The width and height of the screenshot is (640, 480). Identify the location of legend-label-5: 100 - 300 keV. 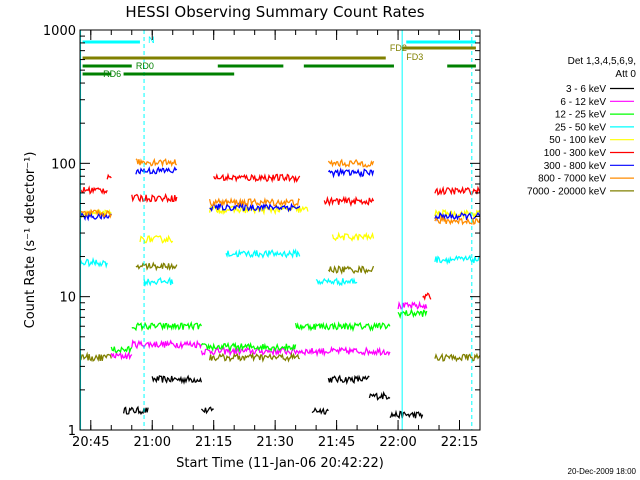
(575, 153).